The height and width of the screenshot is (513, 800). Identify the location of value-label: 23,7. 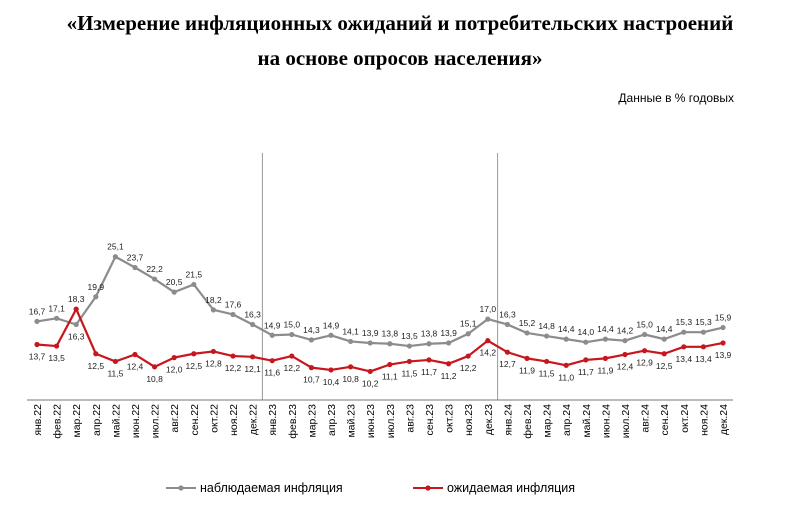
(135, 258).